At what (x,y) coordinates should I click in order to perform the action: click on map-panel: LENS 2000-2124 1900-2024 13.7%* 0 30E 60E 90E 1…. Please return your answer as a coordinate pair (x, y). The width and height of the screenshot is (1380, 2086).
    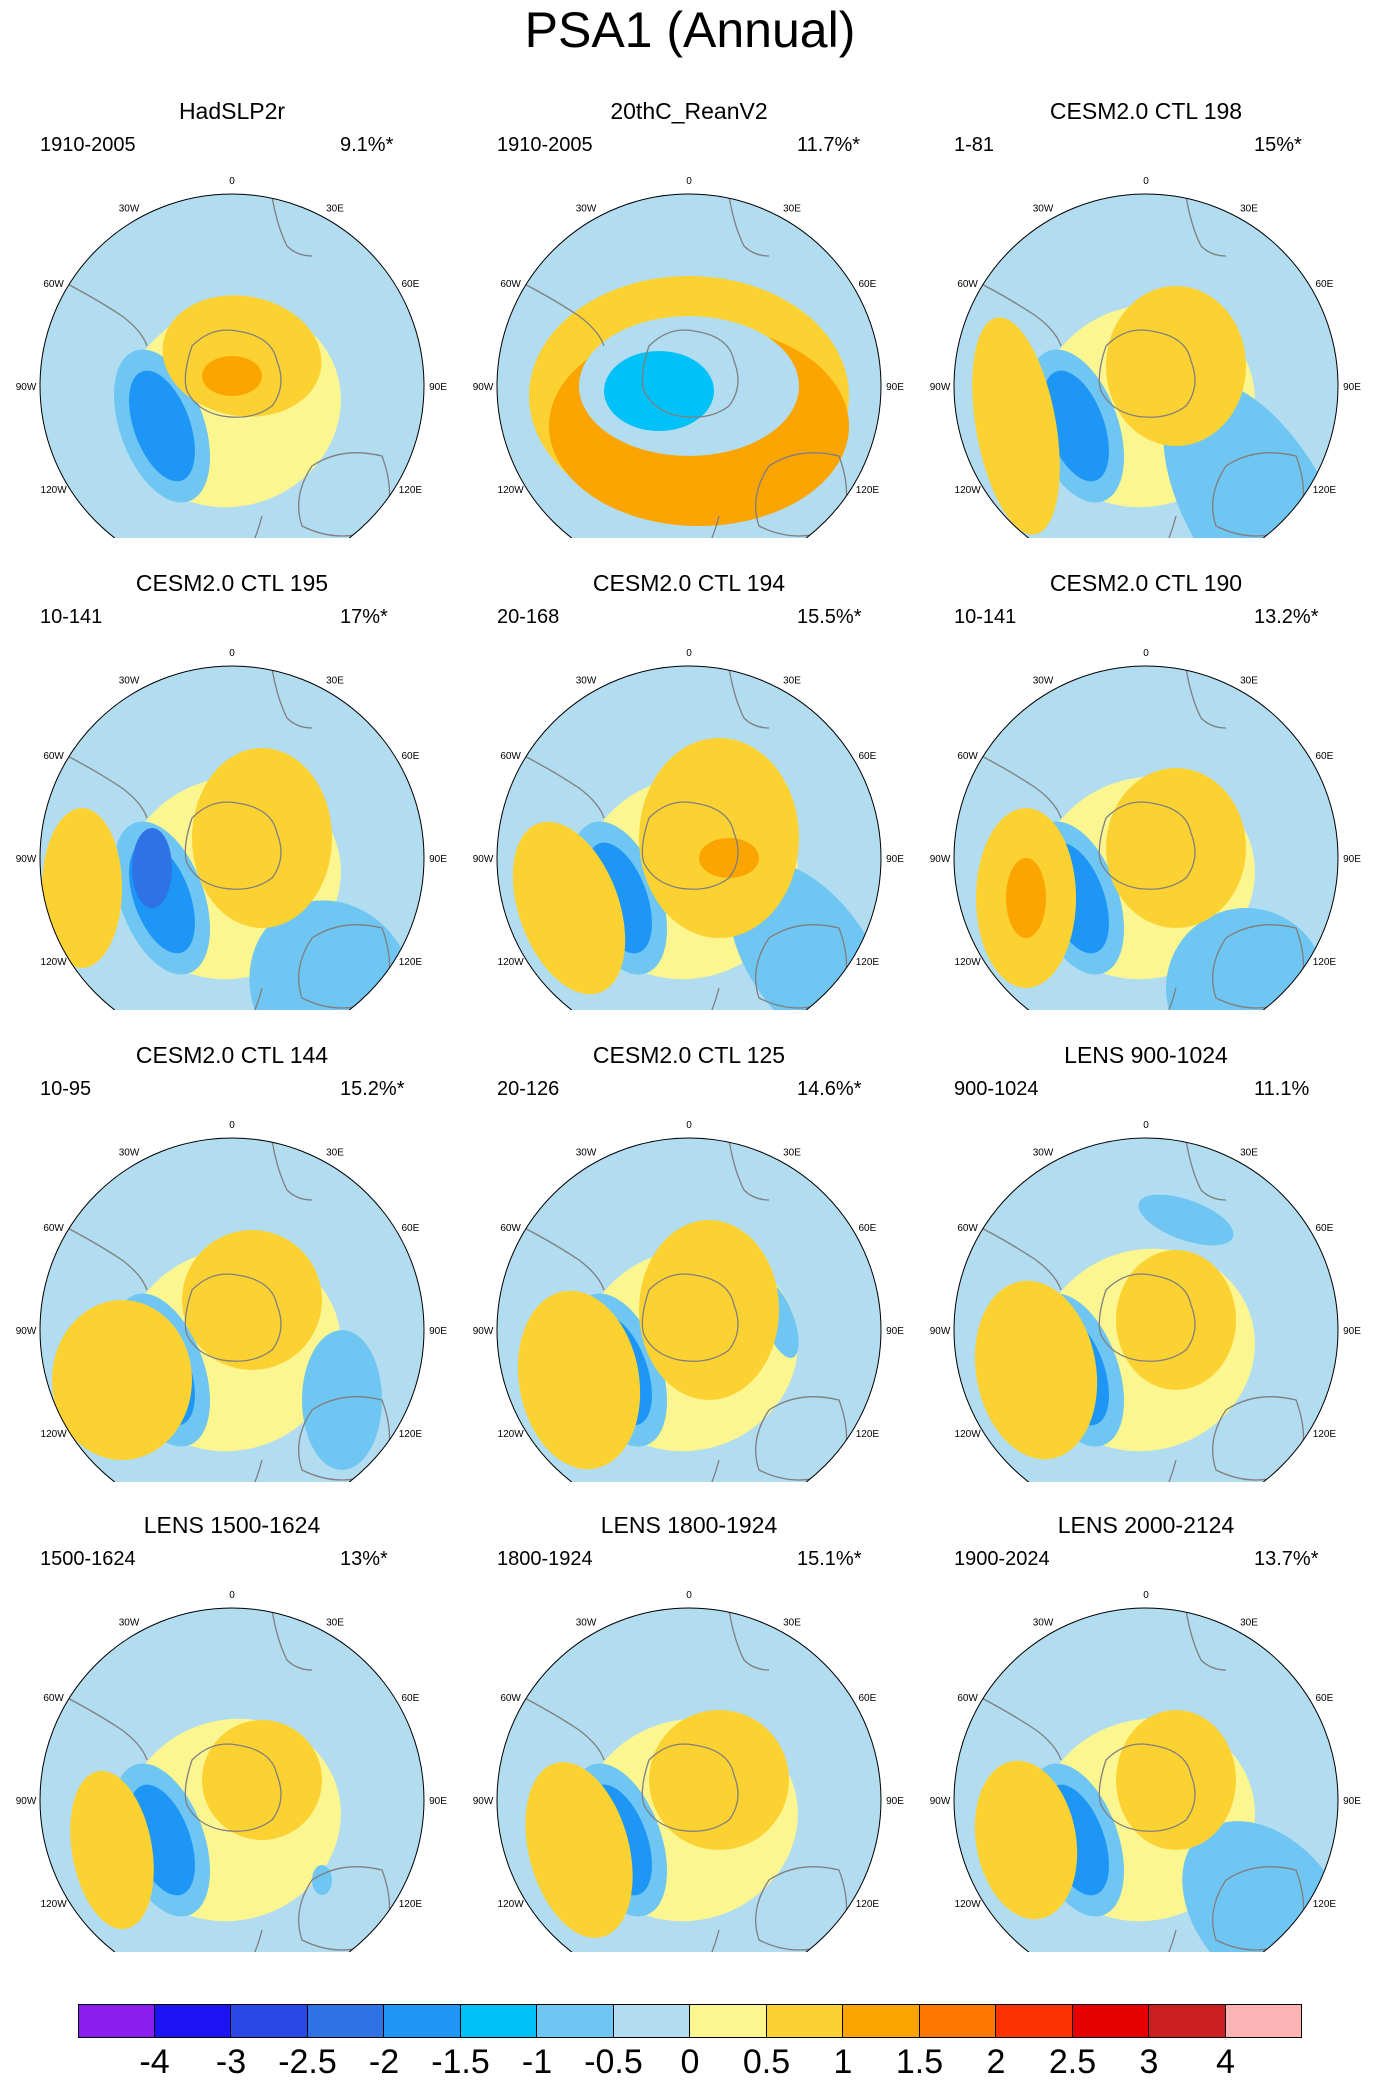
    Looking at the image, I should click on (1155, 1732).